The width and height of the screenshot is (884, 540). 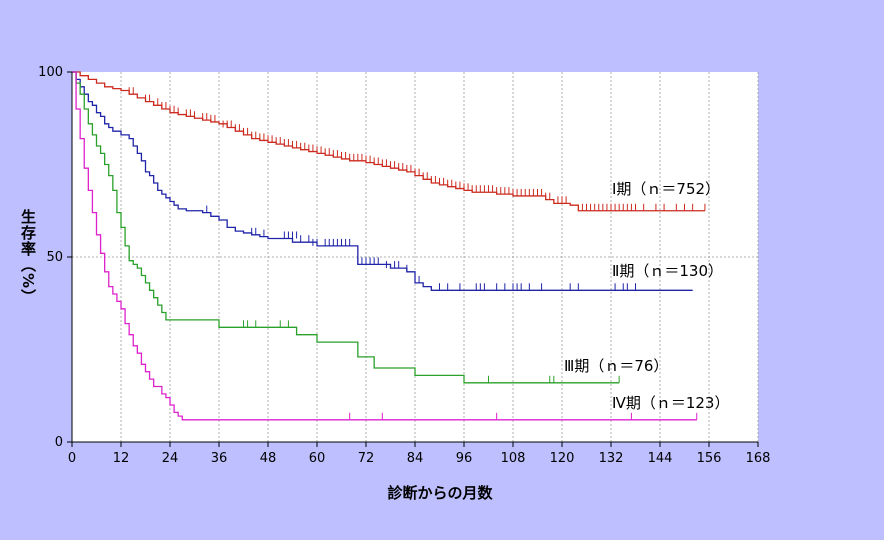 I want to click on y-tick-label: 50, so click(x=54, y=257).